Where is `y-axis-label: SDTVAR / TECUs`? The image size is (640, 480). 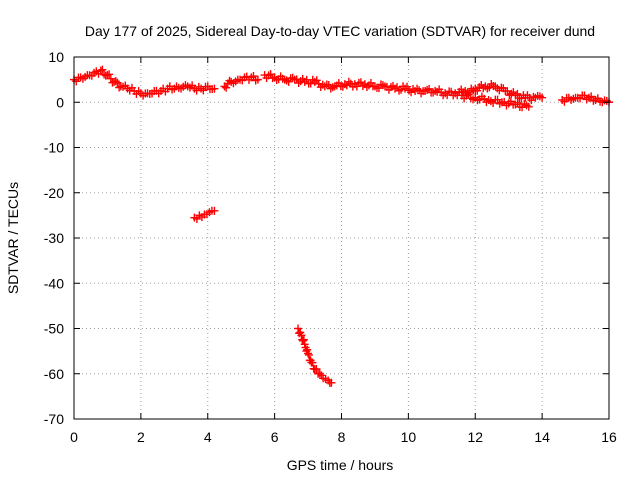
y-axis-label: SDTVAR / TECUs is located at coordinates (13, 238).